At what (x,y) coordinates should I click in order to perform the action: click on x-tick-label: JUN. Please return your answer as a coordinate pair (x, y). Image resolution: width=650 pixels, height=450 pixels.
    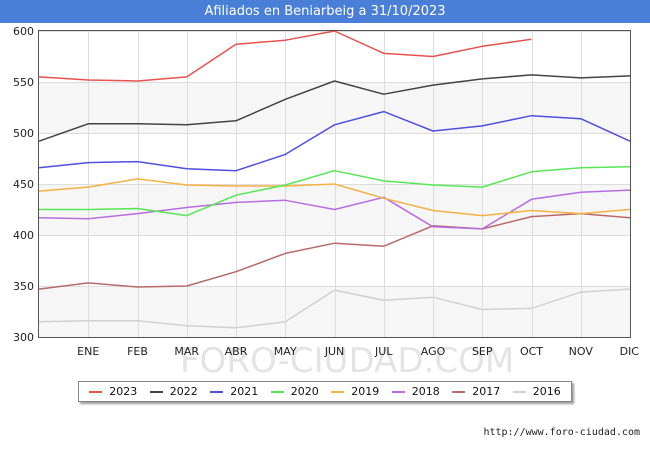
    Looking at the image, I should click on (334, 351).